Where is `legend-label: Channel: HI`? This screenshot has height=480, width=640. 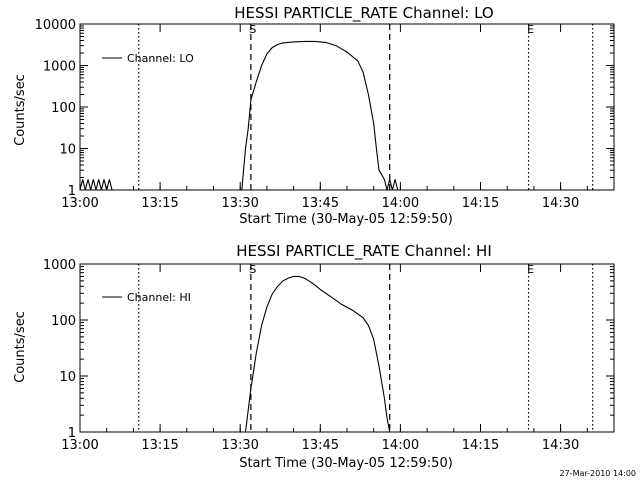
legend-label: Channel: HI is located at coordinates (159, 297).